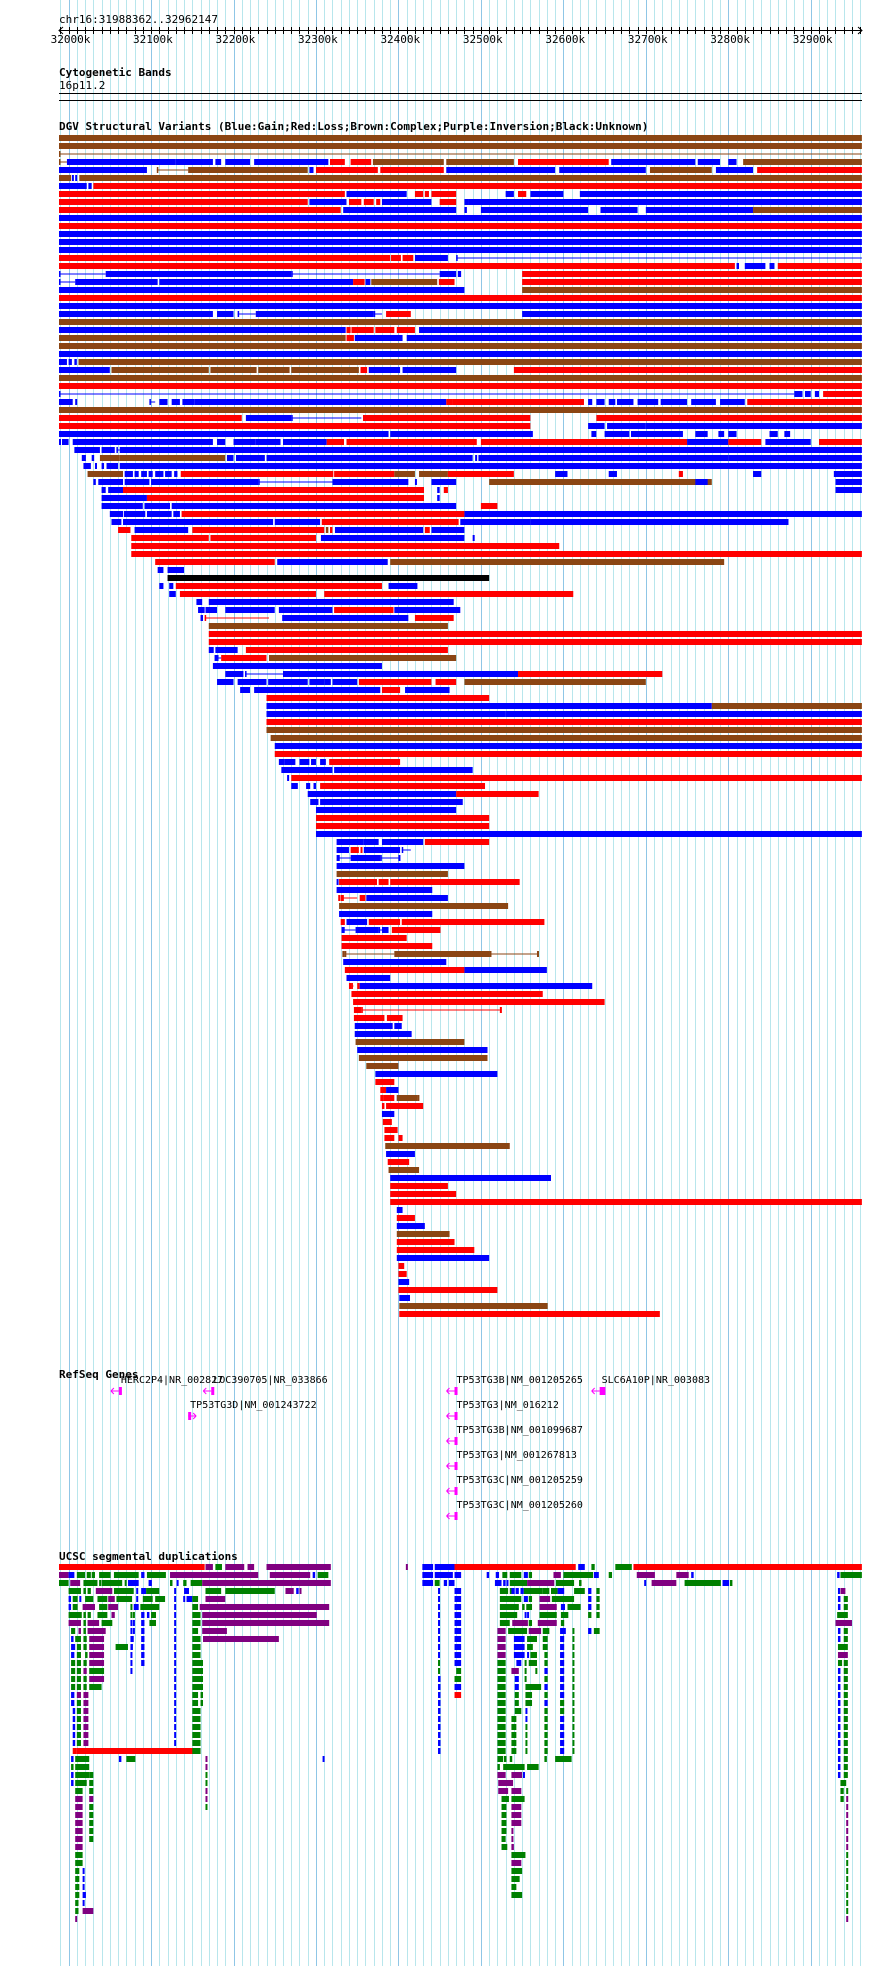 The image size is (890, 1966). What do you see at coordinates (519, 1480) in the screenshot?
I see `gene-label: TP53TG3C|NM_001205259` at bounding box center [519, 1480].